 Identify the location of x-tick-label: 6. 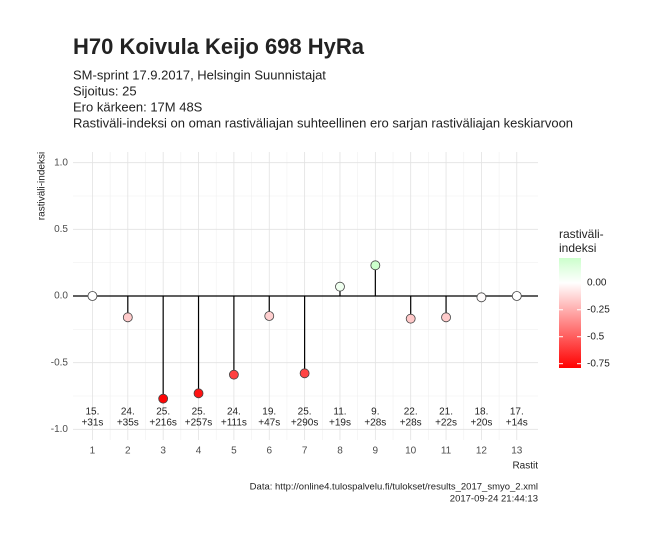
(269, 451).